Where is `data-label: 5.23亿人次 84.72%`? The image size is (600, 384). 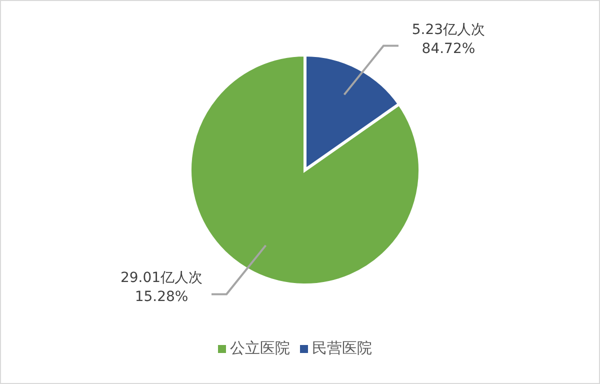 data-label: 5.23亿人次 84.72% is located at coordinates (449, 39).